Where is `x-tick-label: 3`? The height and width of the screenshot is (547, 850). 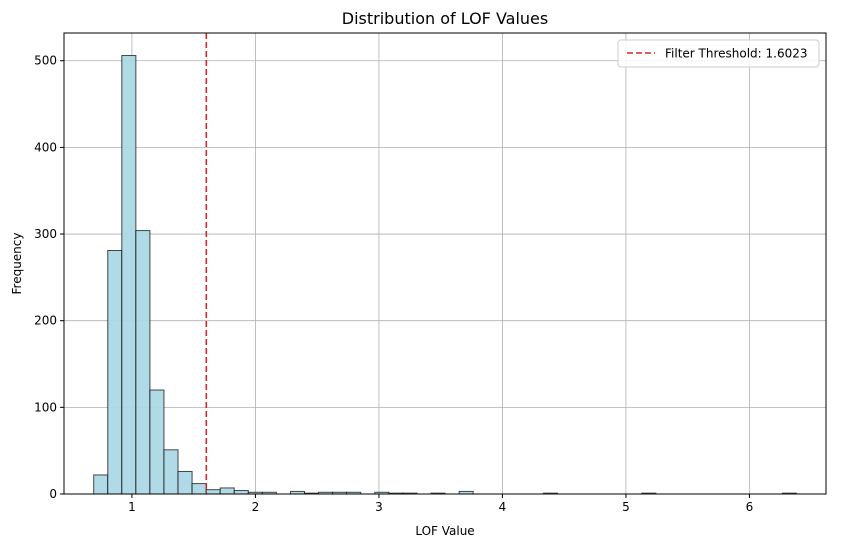
x-tick-label: 3 is located at coordinates (379, 507).